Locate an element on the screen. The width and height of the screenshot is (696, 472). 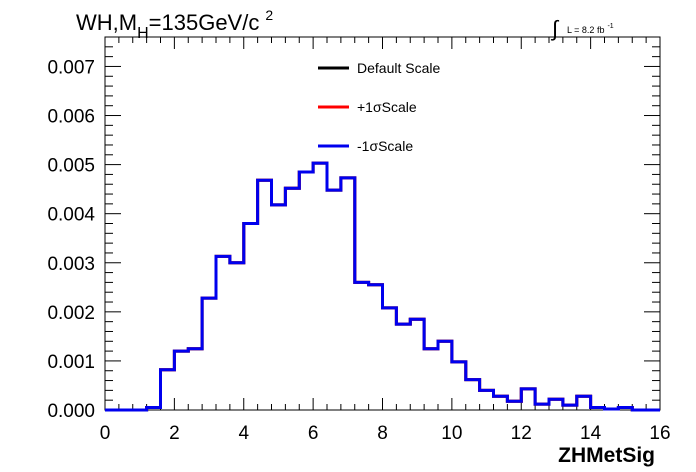
x-tick-label: 8 is located at coordinates (382, 433).